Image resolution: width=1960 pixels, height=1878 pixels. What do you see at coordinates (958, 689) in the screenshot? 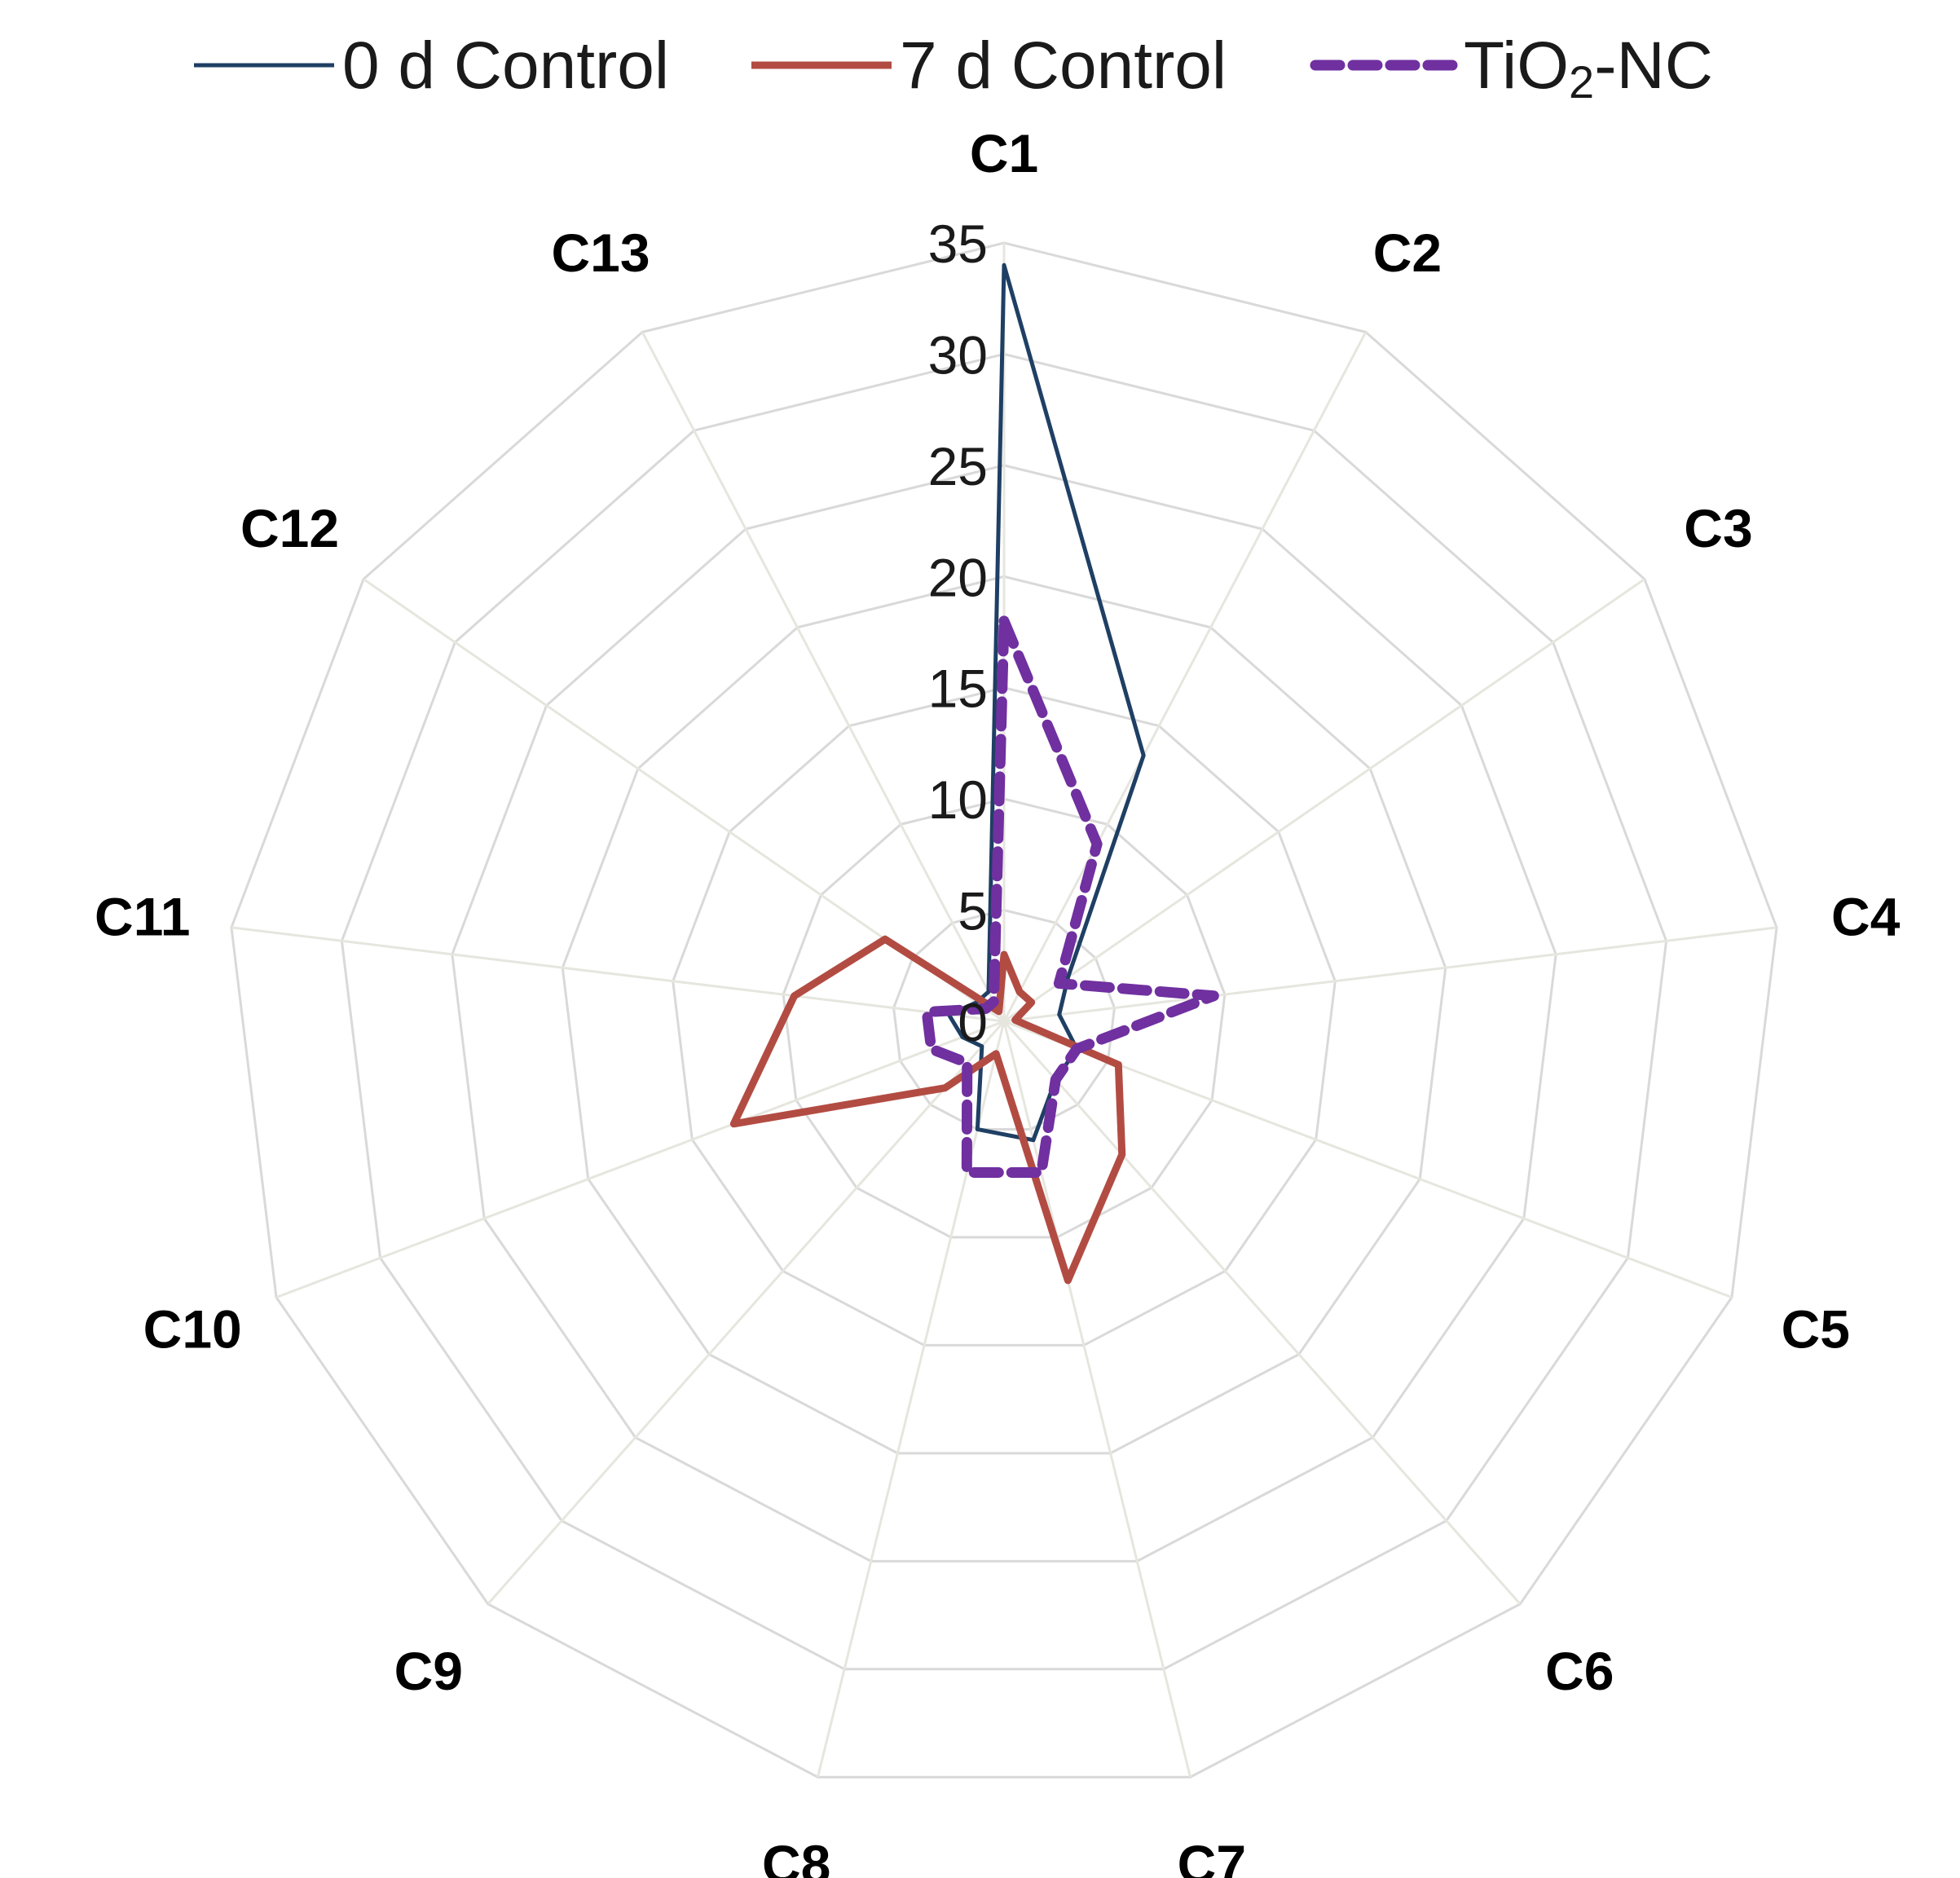
I see `tick-label-15: 15` at bounding box center [958, 689].